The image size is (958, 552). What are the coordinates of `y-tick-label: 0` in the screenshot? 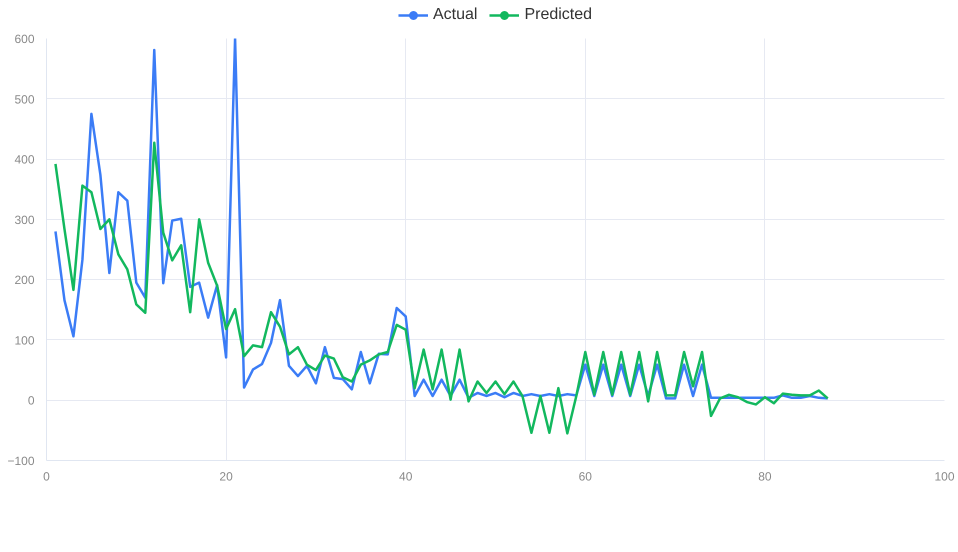 It's located at (31, 401).